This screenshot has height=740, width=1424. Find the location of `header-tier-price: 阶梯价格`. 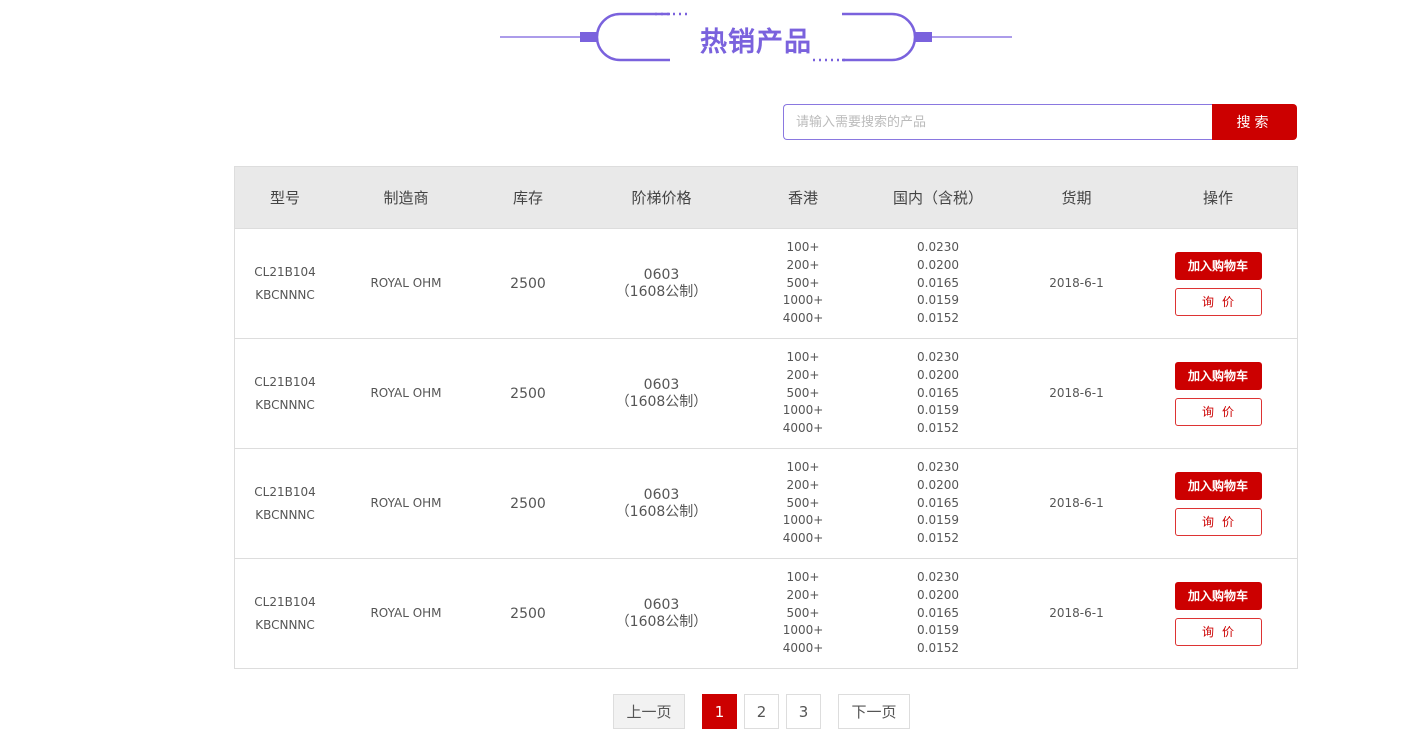

header-tier-price: 阶梯价格 is located at coordinates (661, 198).